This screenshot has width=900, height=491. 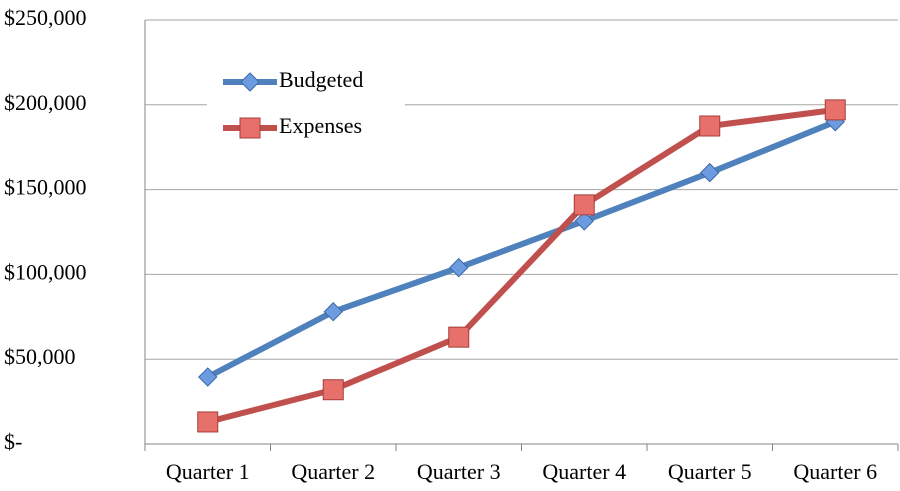 What do you see at coordinates (333, 471) in the screenshot?
I see `x-tick-label: Quarter 2` at bounding box center [333, 471].